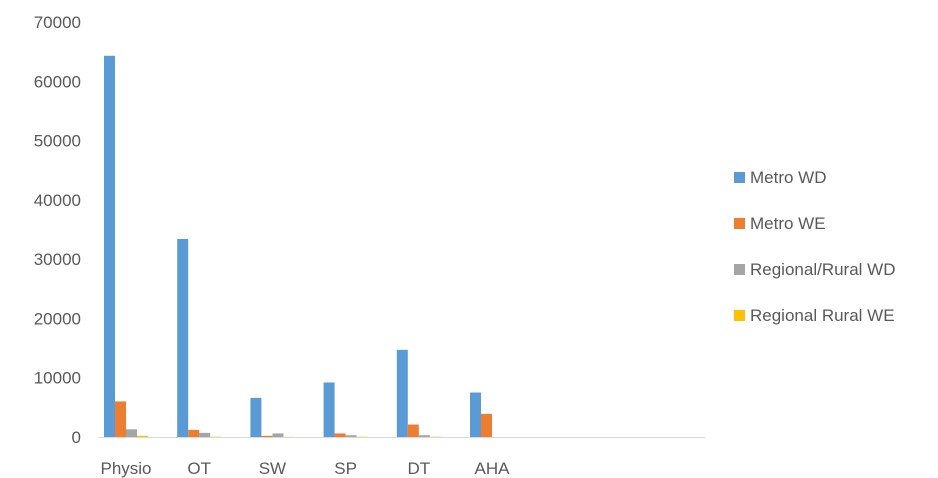  Describe the element at coordinates (57, 378) in the screenshot. I see `y-tick-label: 10000` at that location.